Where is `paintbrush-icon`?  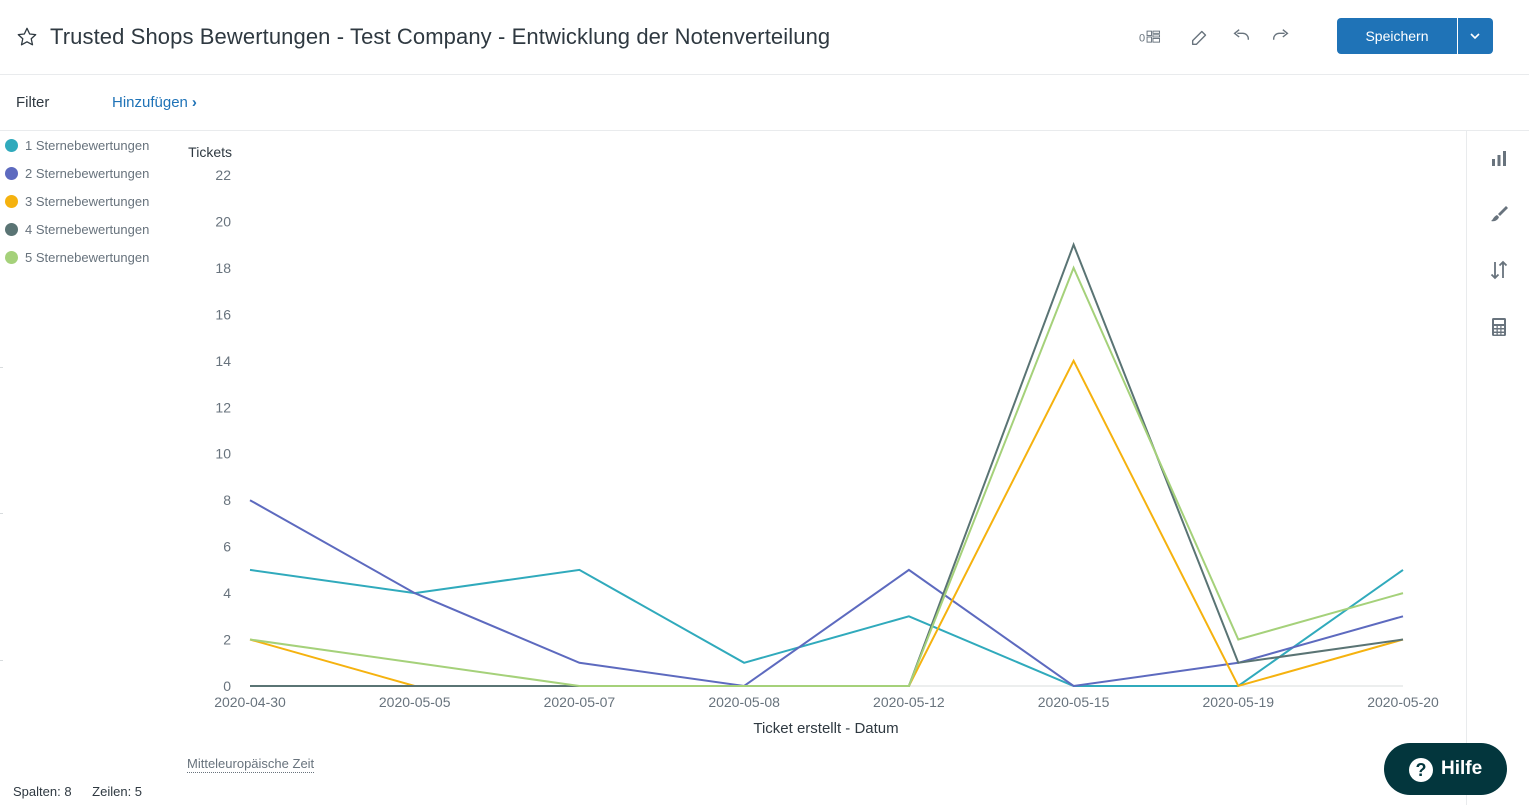
paintbrush-icon is located at coordinates (1499, 214).